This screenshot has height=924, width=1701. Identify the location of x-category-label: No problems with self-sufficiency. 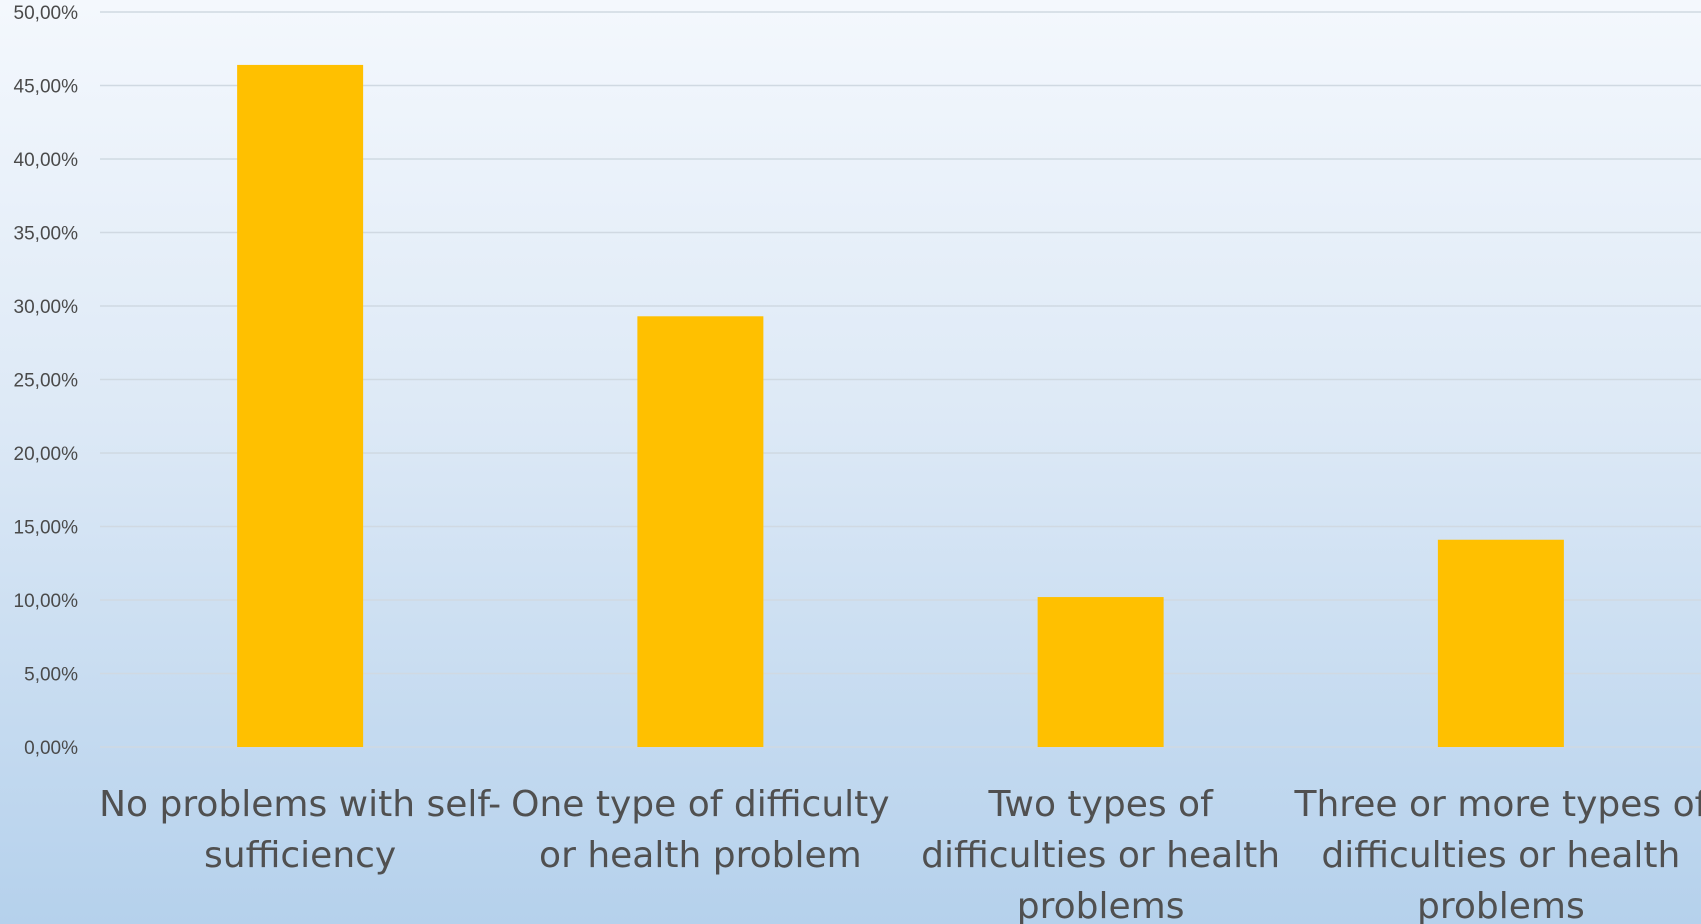
(300, 830).